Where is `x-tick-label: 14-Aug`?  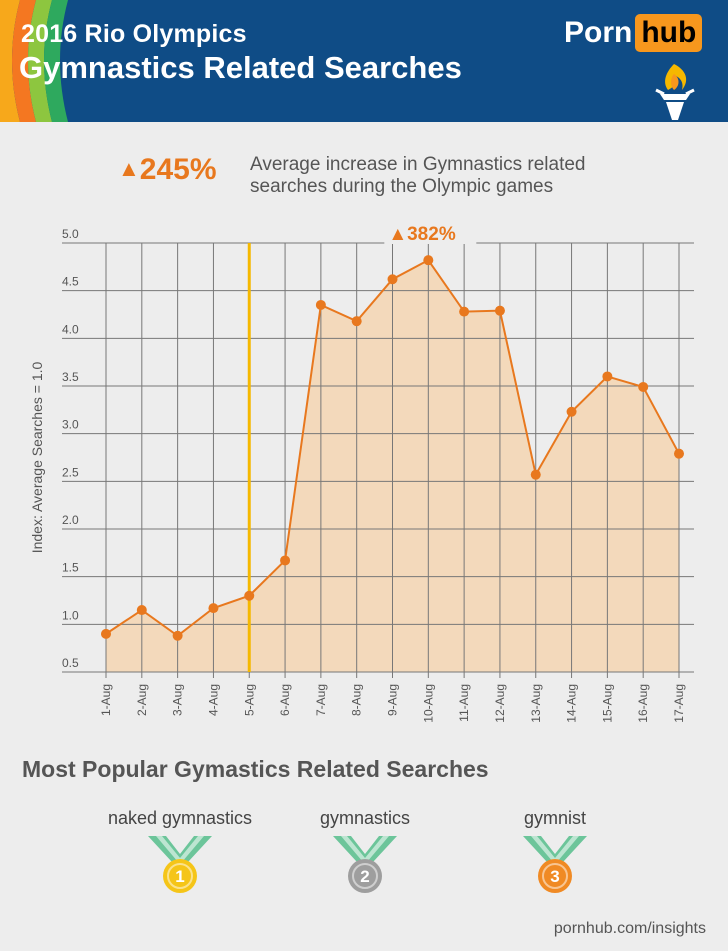
x-tick-label: 14-Aug is located at coordinates (572, 703).